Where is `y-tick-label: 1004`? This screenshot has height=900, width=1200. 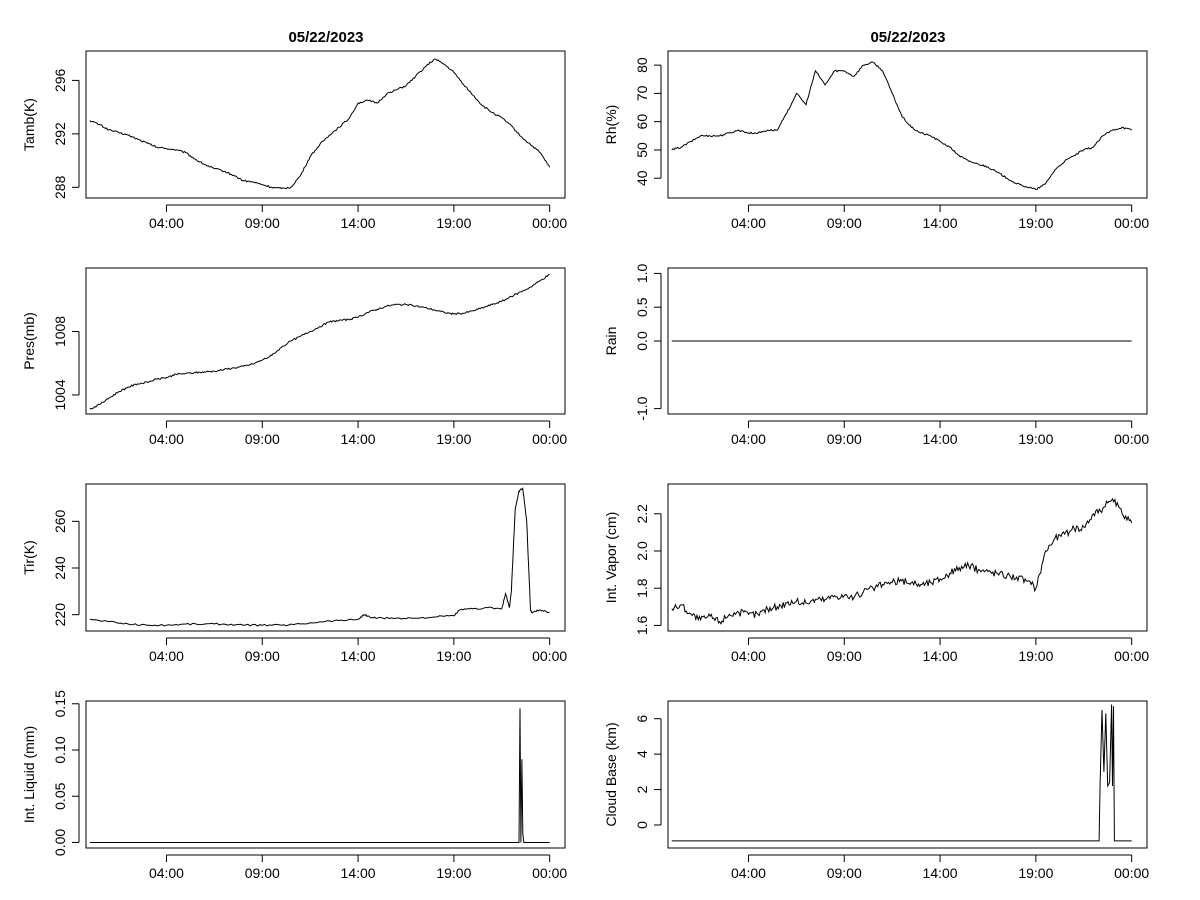 y-tick-label: 1004 is located at coordinates (60, 394).